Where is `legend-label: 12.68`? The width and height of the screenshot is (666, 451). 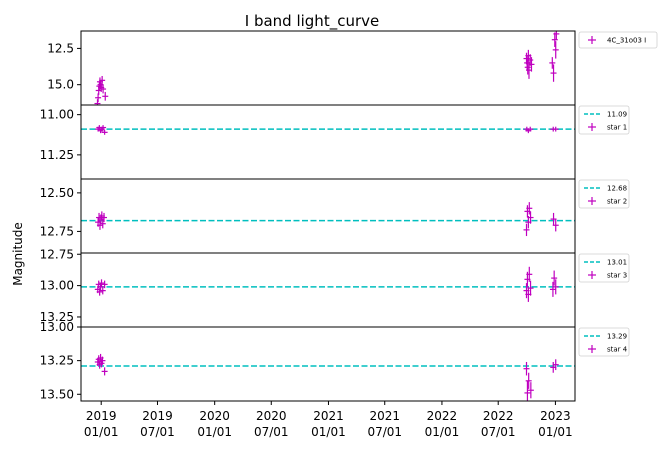 legend-label: 12.68 is located at coordinates (617, 189).